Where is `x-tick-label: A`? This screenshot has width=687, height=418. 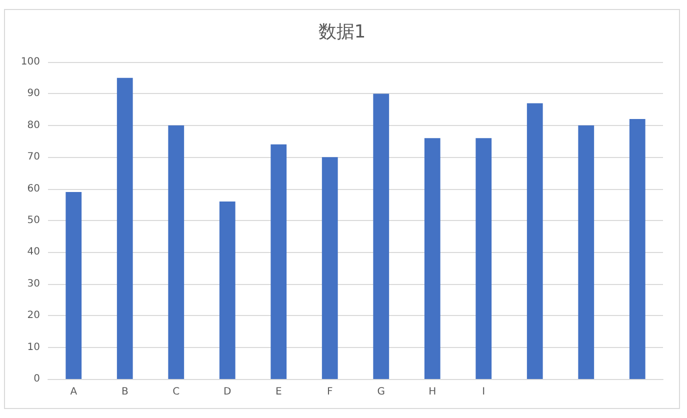
x-tick-label: A is located at coordinates (74, 392).